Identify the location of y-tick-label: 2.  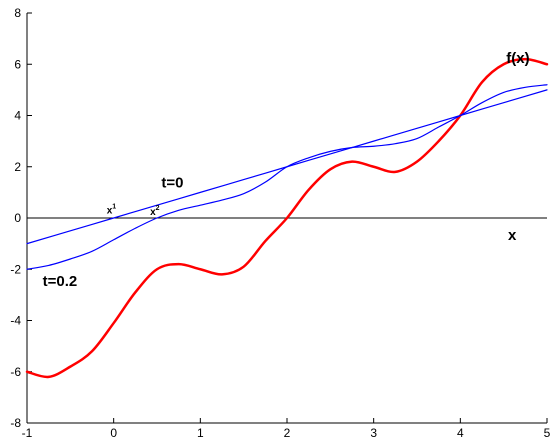
(17, 167).